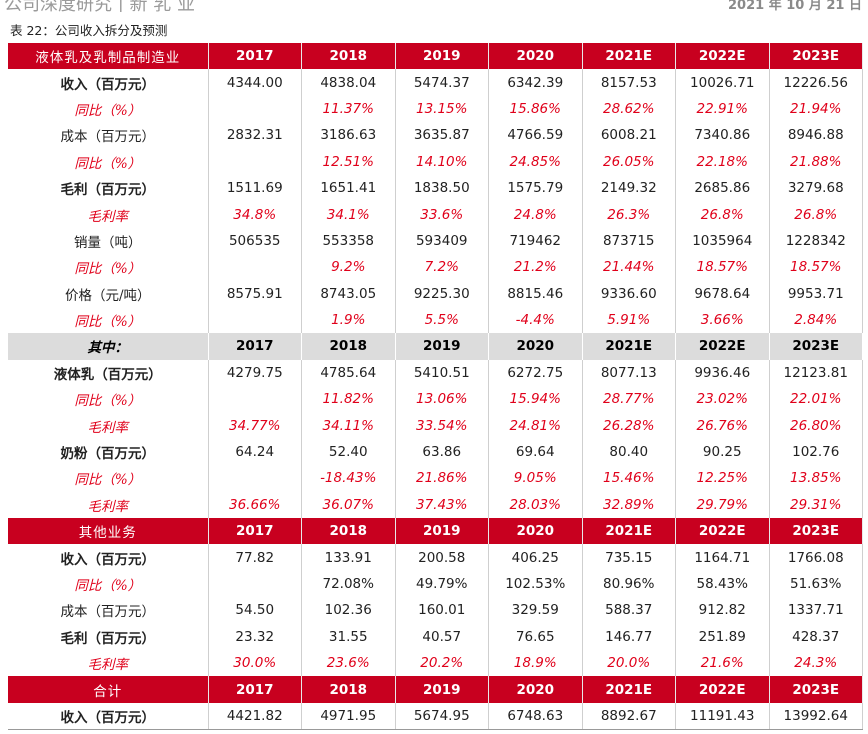 The width and height of the screenshot is (868, 734). Describe the element at coordinates (535, 293) in the screenshot. I see `value-cell: 8815.46` at that location.